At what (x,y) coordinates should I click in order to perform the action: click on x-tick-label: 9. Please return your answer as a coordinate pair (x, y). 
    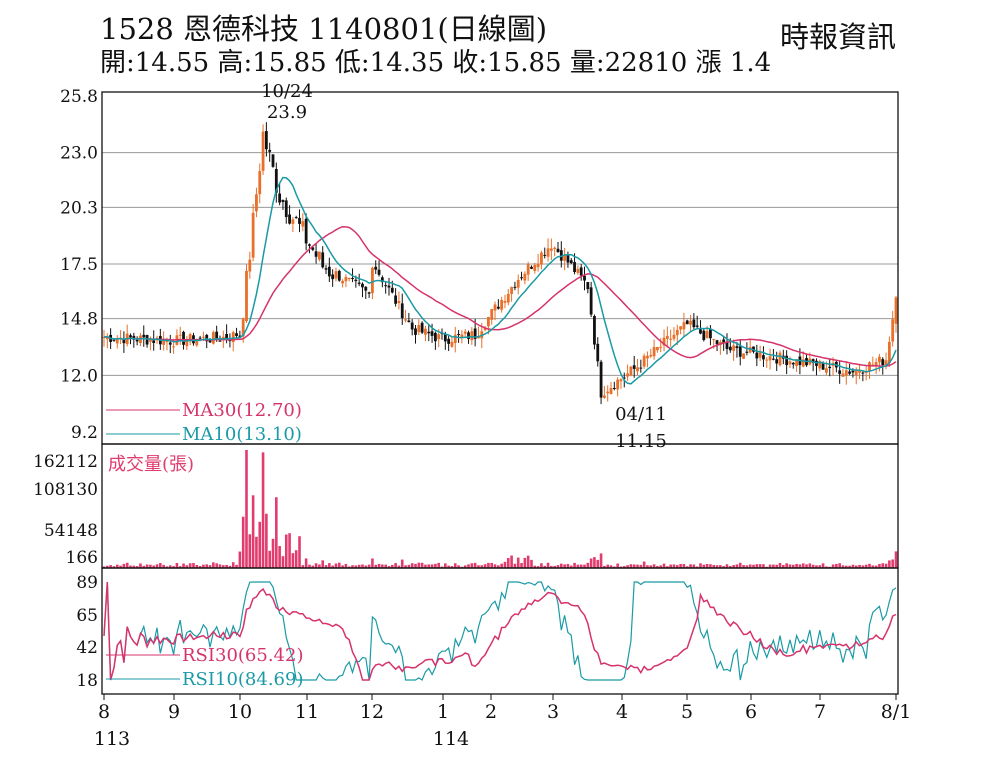
    Looking at the image, I should click on (174, 712).